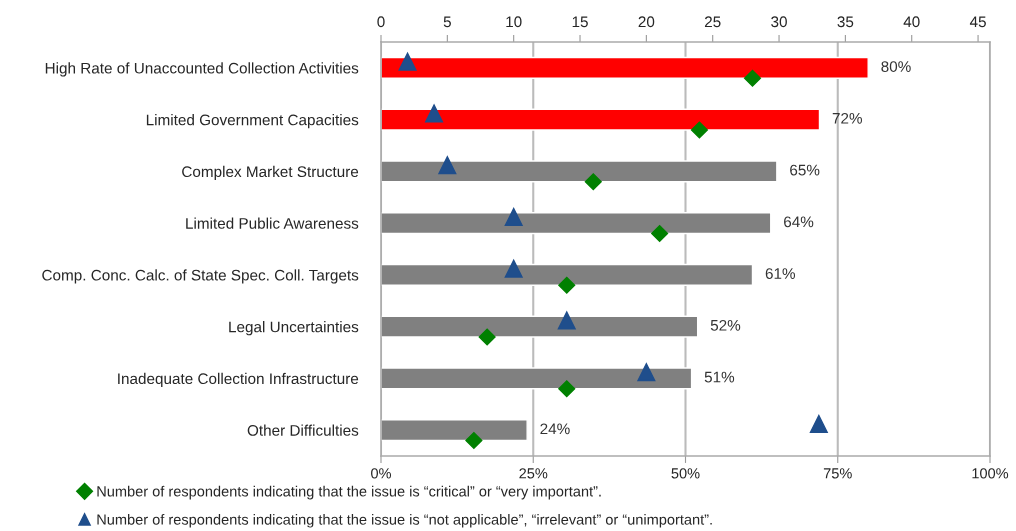 The image size is (1016, 531). Describe the element at coordinates (896, 66) in the screenshot. I see `data-label: 80%` at that location.